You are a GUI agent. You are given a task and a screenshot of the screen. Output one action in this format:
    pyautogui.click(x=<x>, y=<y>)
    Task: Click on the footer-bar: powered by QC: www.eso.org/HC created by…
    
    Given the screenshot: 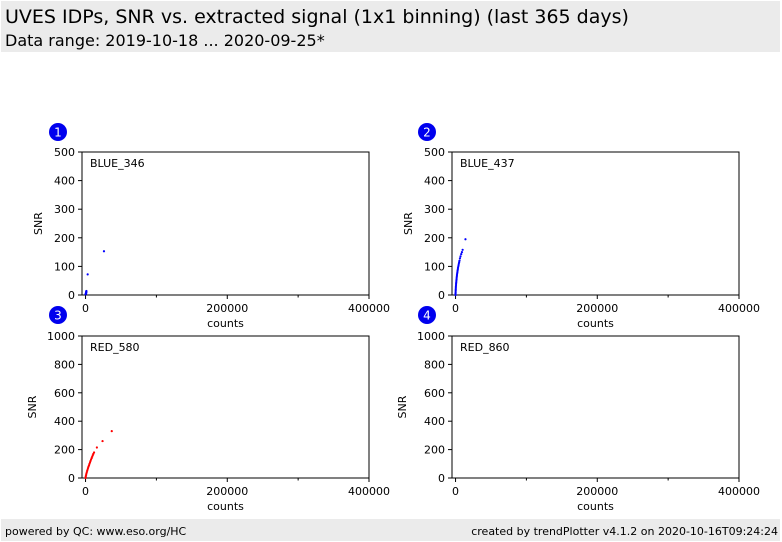 What is the action you would take?
    pyautogui.click(x=390, y=530)
    